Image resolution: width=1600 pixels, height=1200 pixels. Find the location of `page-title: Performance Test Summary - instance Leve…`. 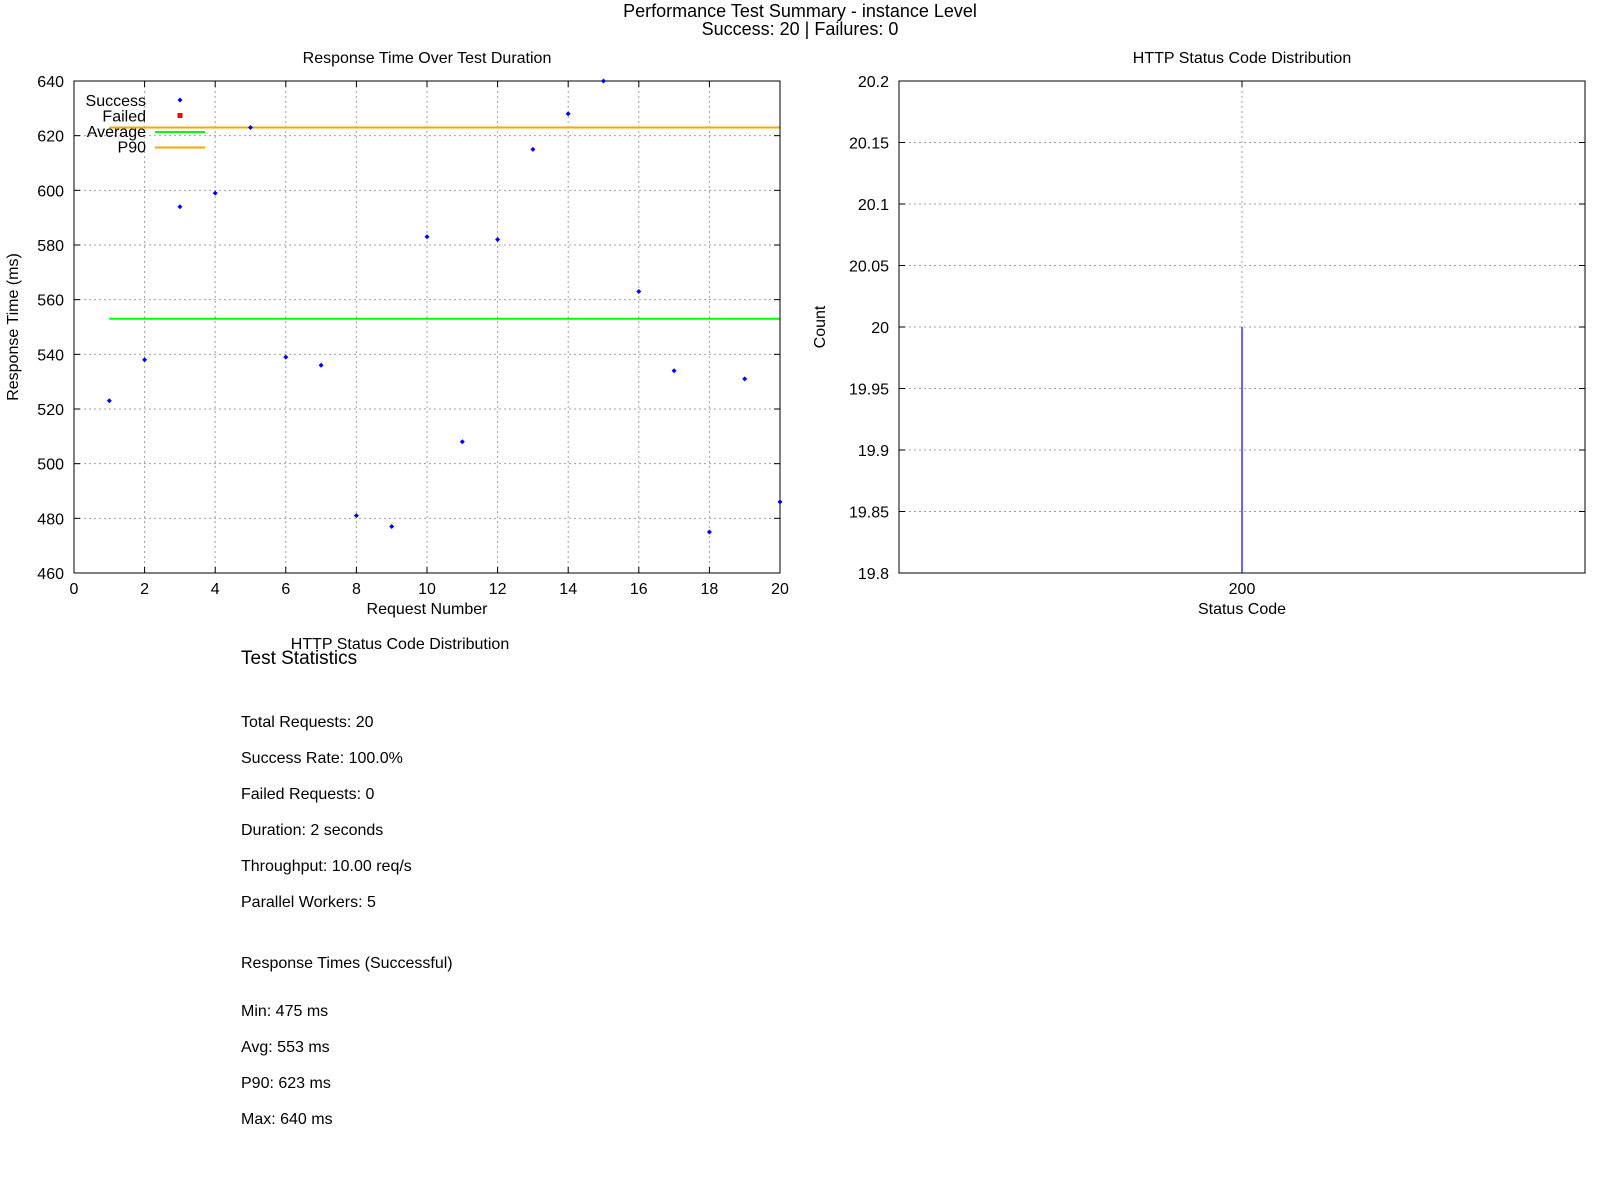

page-title: Performance Test Summary - instance Leve… is located at coordinates (800, 11).